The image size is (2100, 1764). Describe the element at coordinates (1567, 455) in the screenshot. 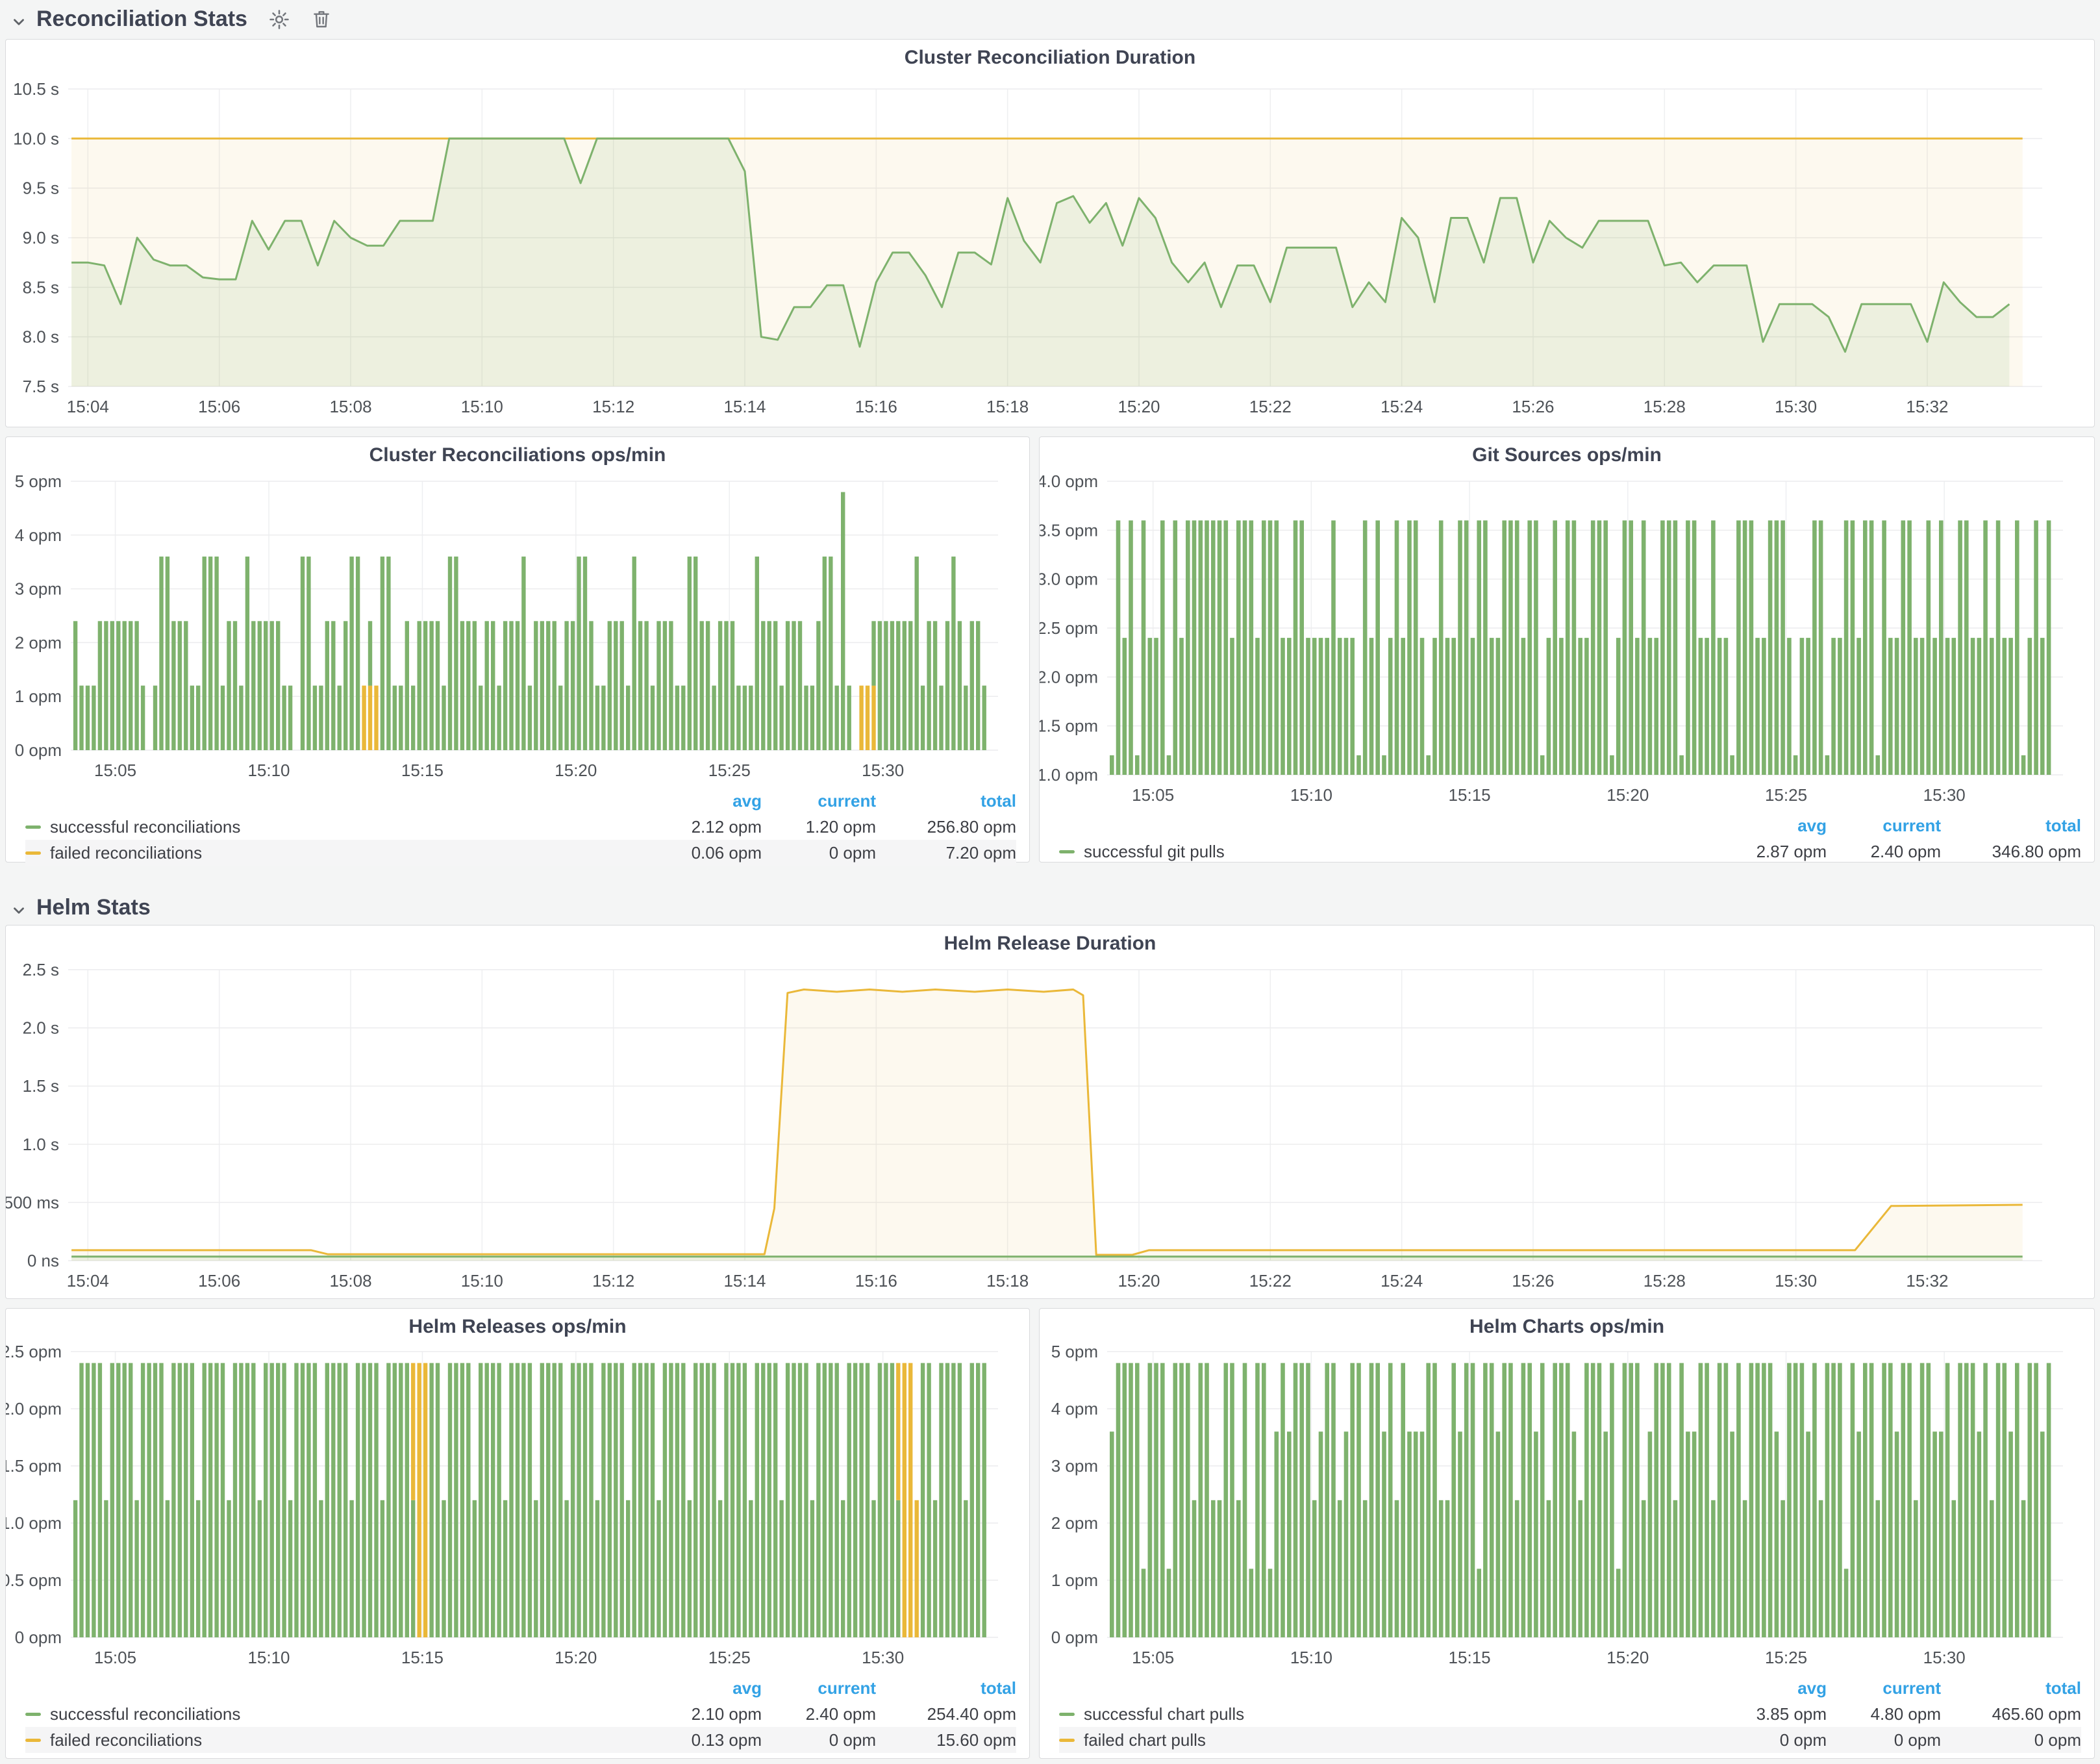

I see `panel-title: Git Sources ops/min` at that location.